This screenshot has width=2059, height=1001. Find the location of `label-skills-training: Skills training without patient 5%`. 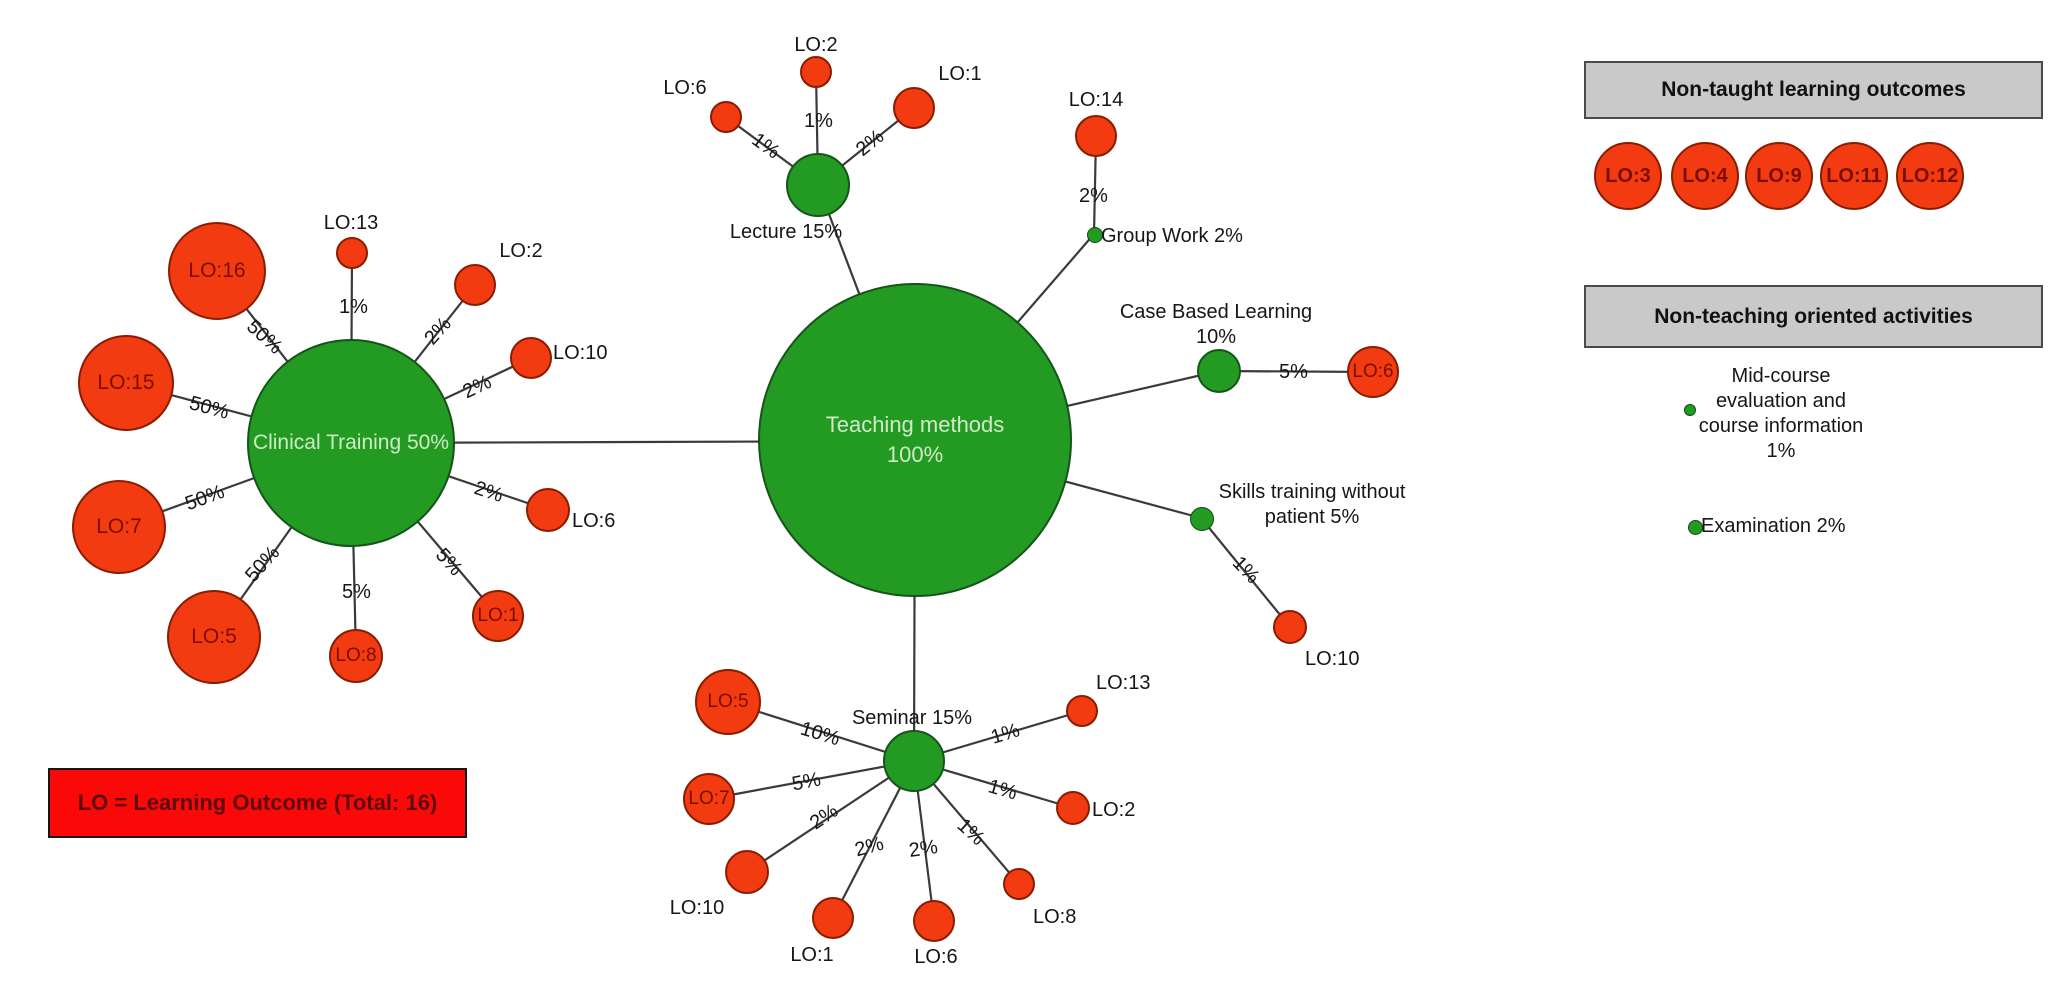

label-skills-training: Skills training without patient 5% is located at coordinates (1312, 504).